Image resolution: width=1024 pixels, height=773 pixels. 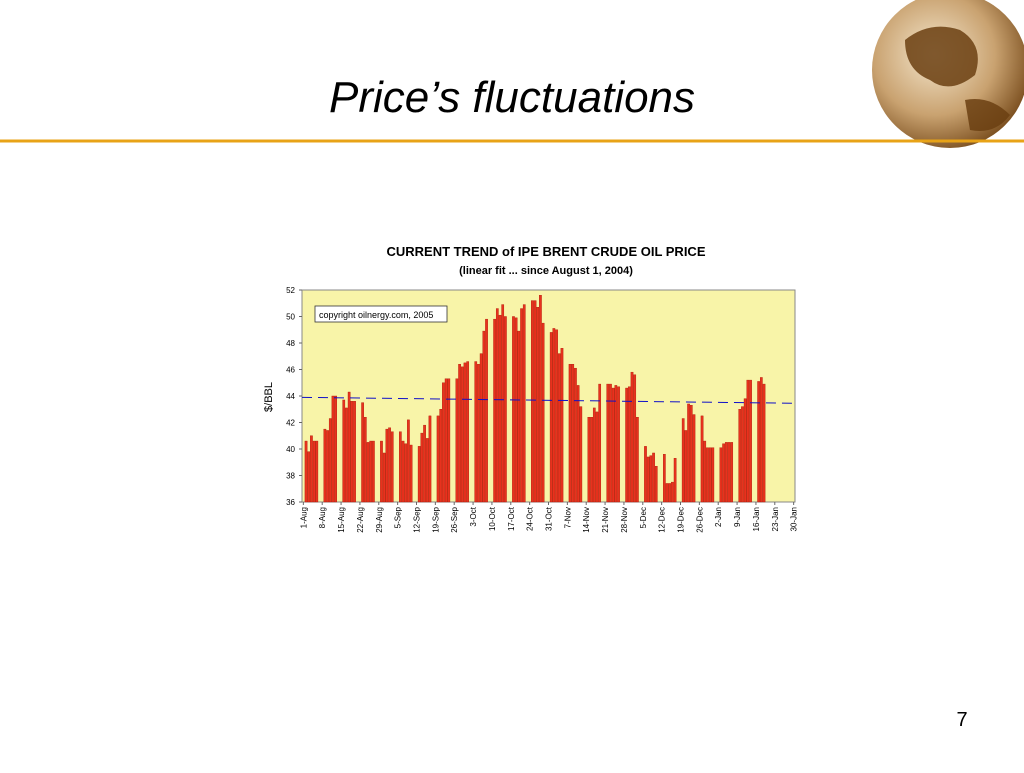 What do you see at coordinates (341, 520) in the screenshot?
I see `x-tick-label: 15-Aug` at bounding box center [341, 520].